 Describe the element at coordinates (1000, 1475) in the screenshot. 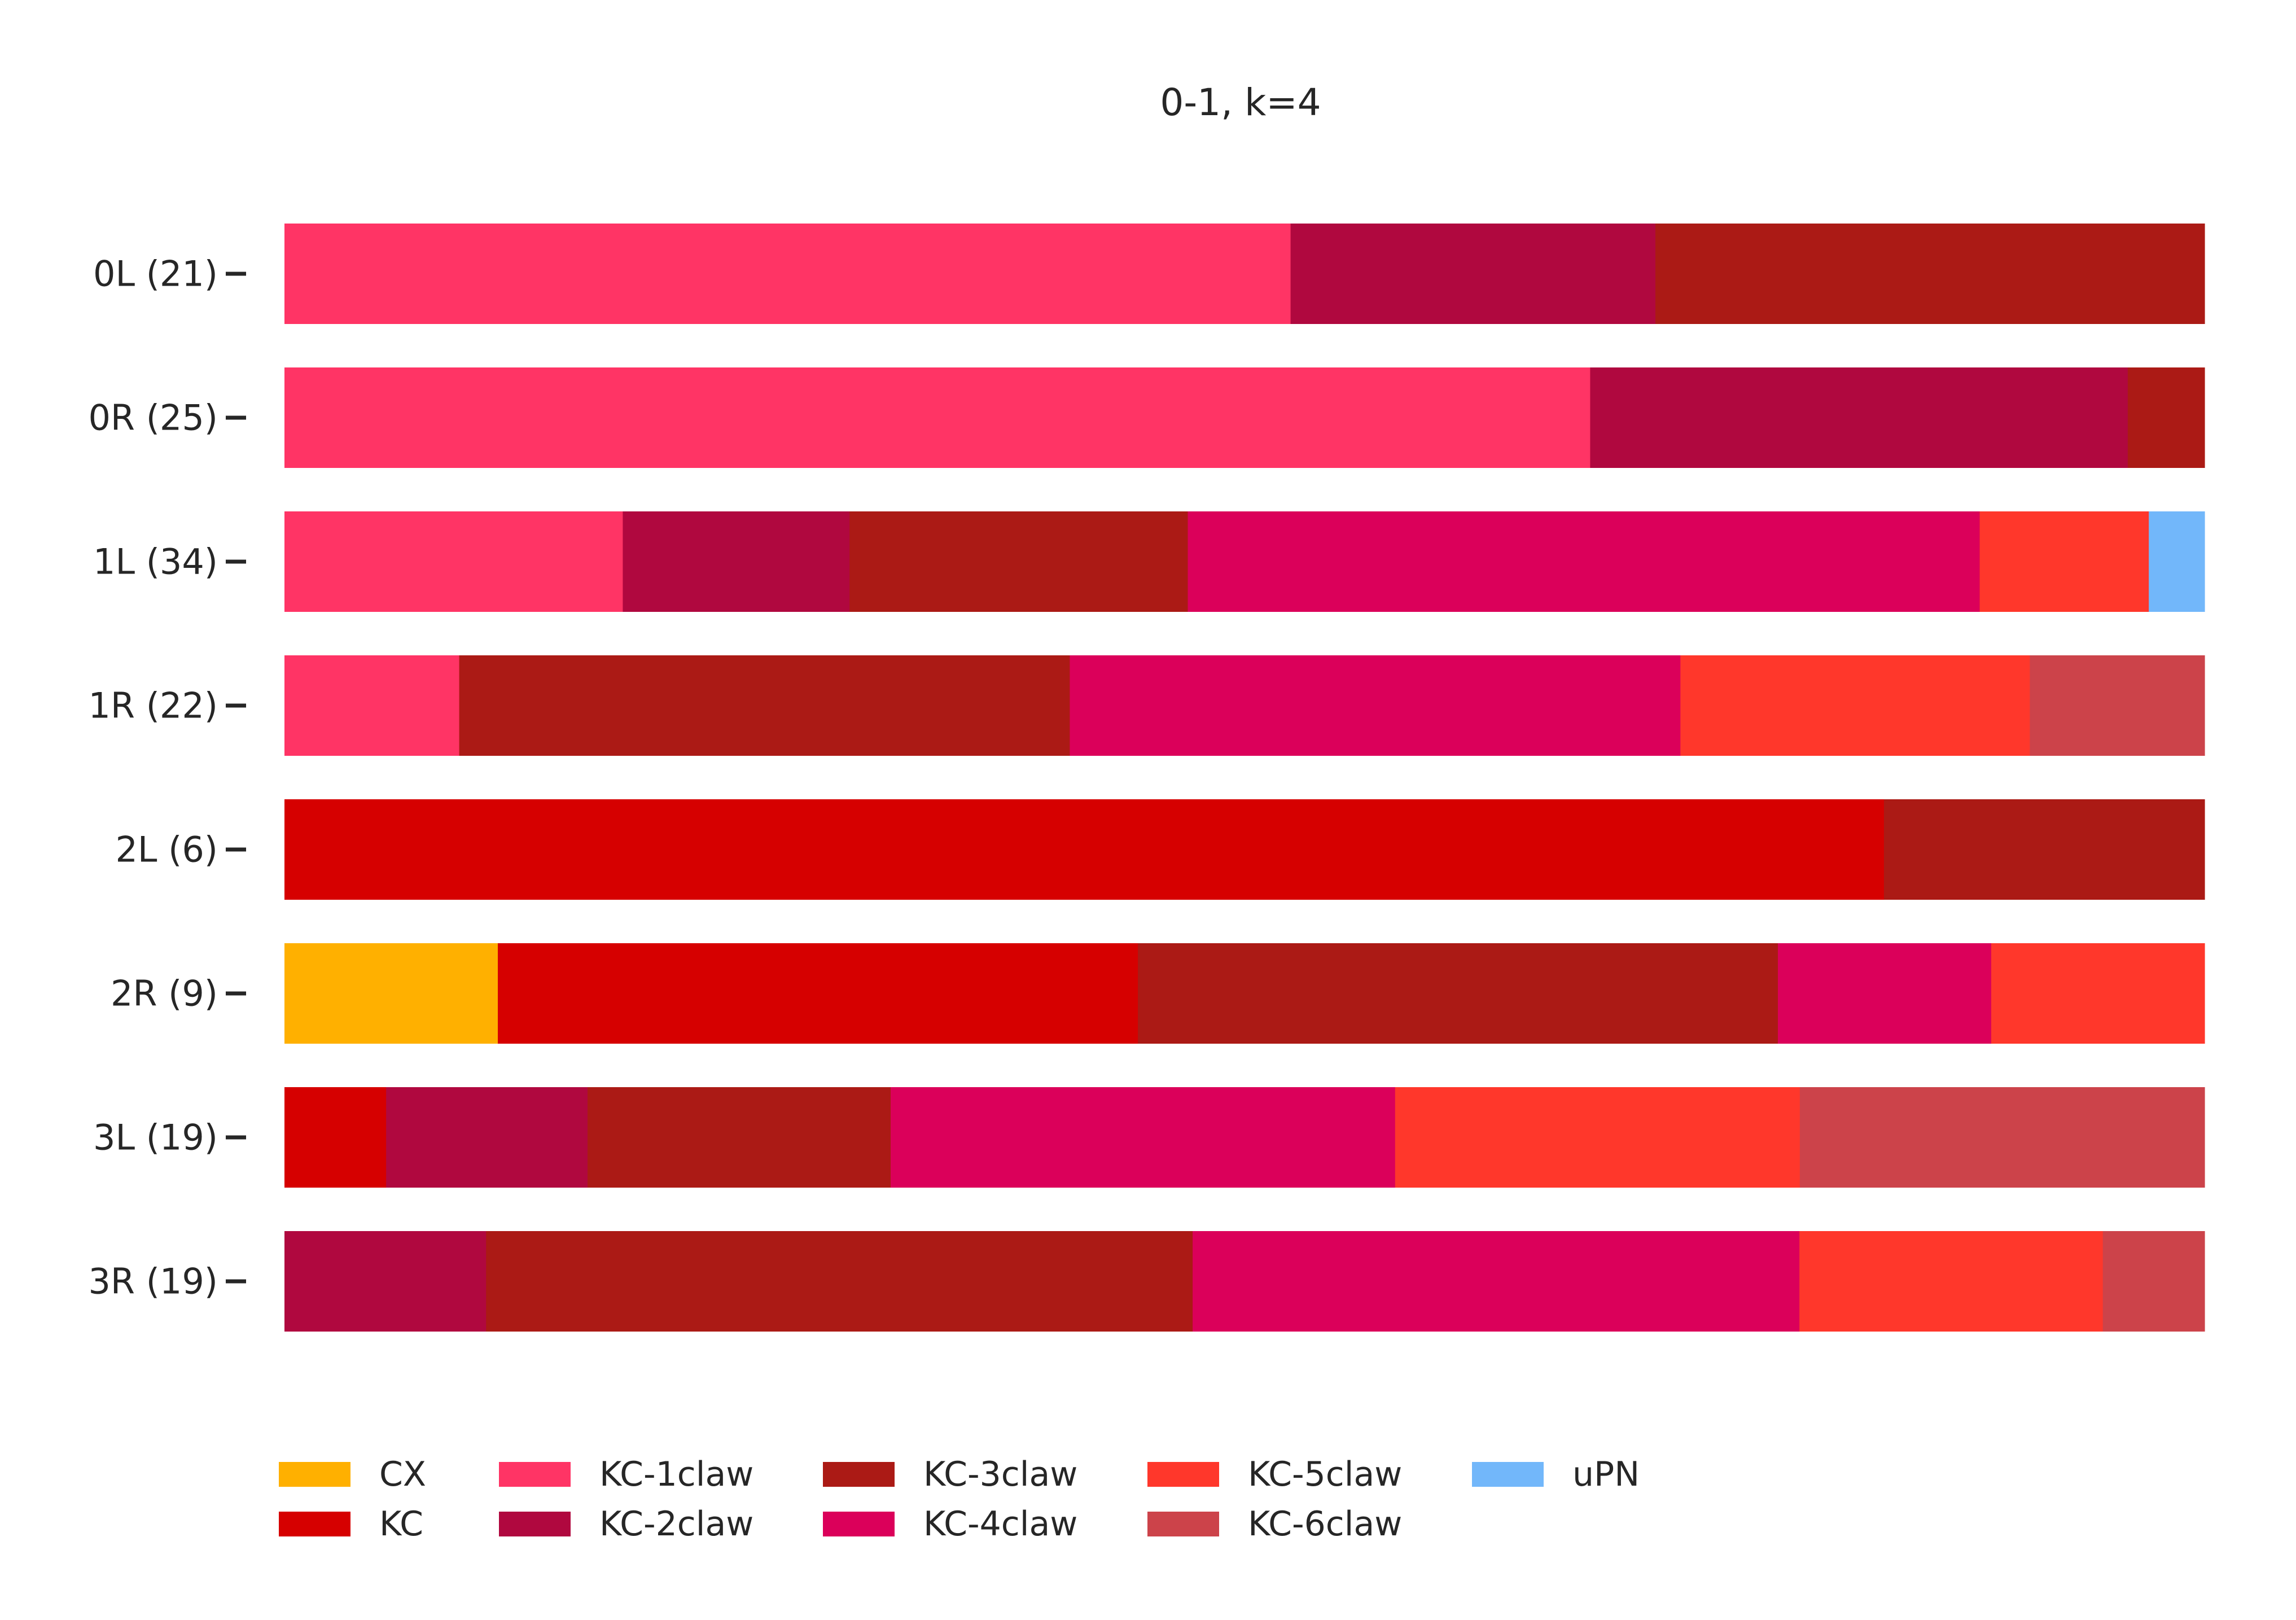

I see `legend-label-kc-3claw: KC-3claw` at that location.